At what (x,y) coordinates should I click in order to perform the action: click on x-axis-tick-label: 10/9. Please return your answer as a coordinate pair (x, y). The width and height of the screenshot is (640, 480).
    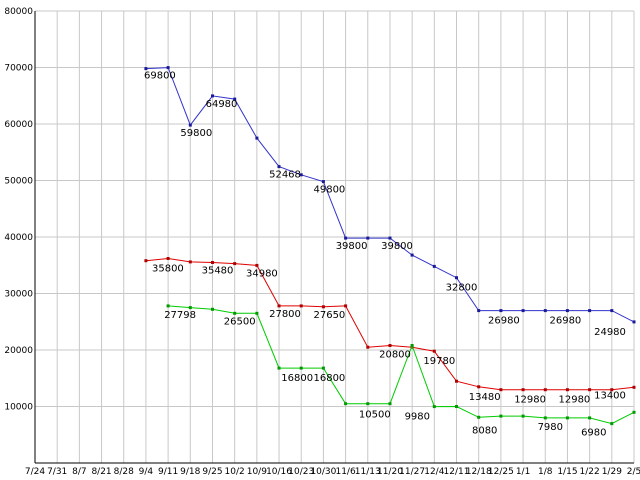
    Looking at the image, I should click on (257, 472).